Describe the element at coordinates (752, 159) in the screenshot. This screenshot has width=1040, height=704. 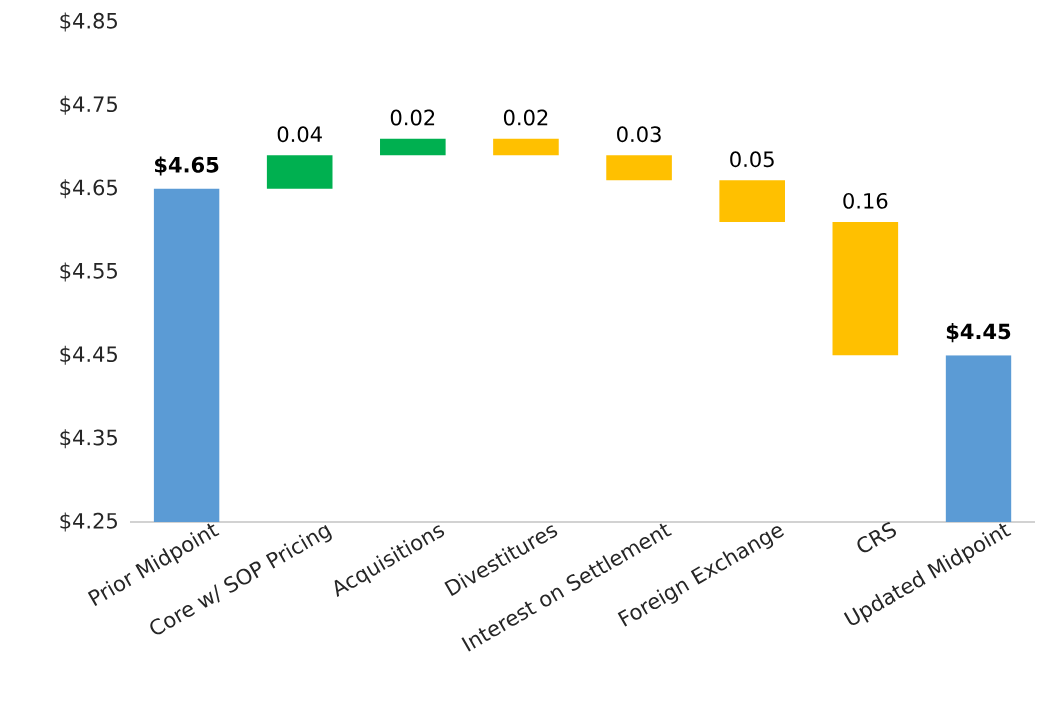
I see `data-label: 0.05` at that location.